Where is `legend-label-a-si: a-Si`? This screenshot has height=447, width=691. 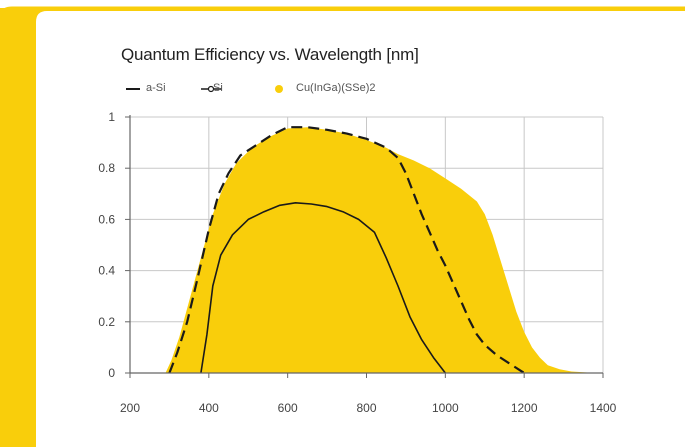
legend-label-a-si: a-Si is located at coordinates (156, 88).